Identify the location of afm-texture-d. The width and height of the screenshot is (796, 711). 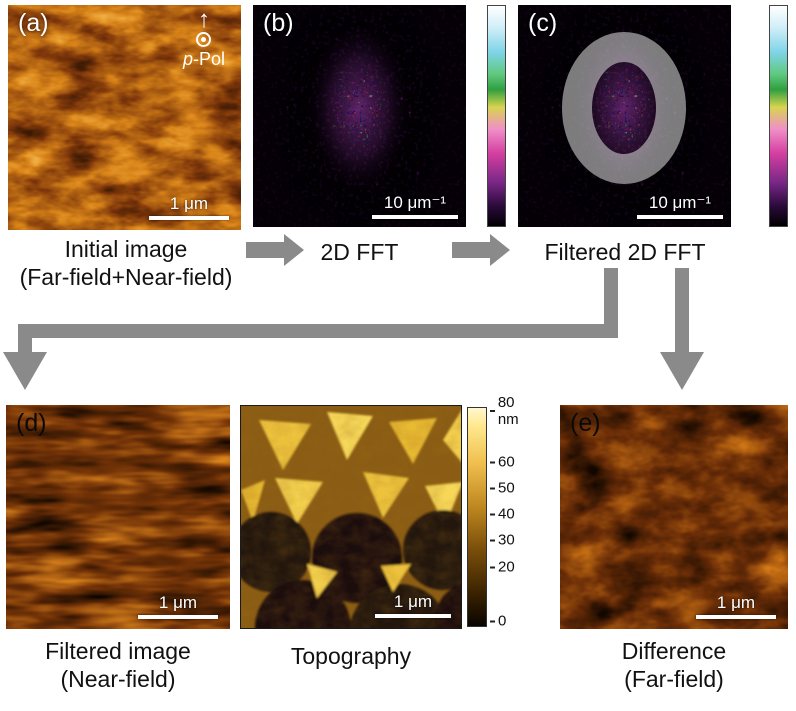
(118, 517).